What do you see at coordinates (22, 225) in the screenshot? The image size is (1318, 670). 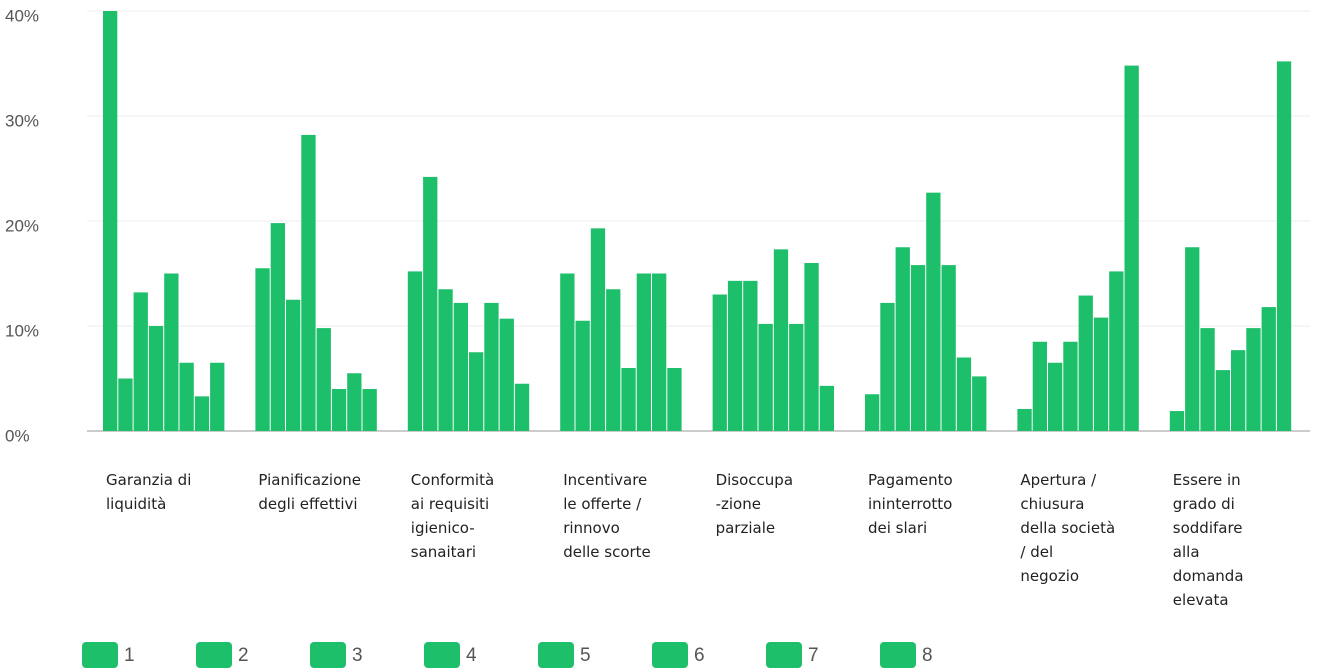 I see `y-tick-label: 20%` at bounding box center [22, 225].